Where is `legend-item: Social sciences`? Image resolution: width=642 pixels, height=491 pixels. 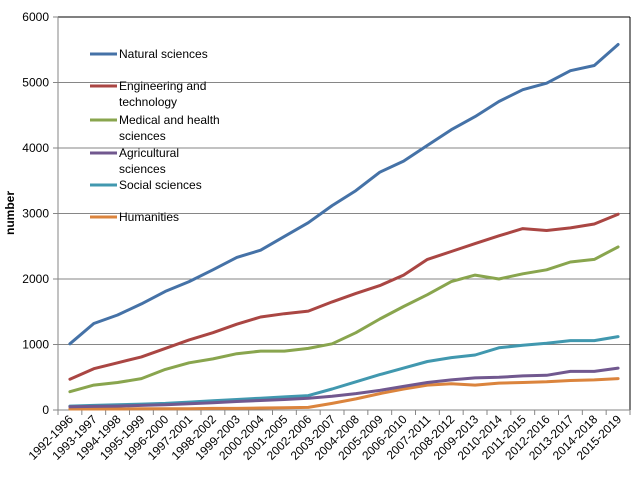
legend-item: Social sciences is located at coordinates (146, 185).